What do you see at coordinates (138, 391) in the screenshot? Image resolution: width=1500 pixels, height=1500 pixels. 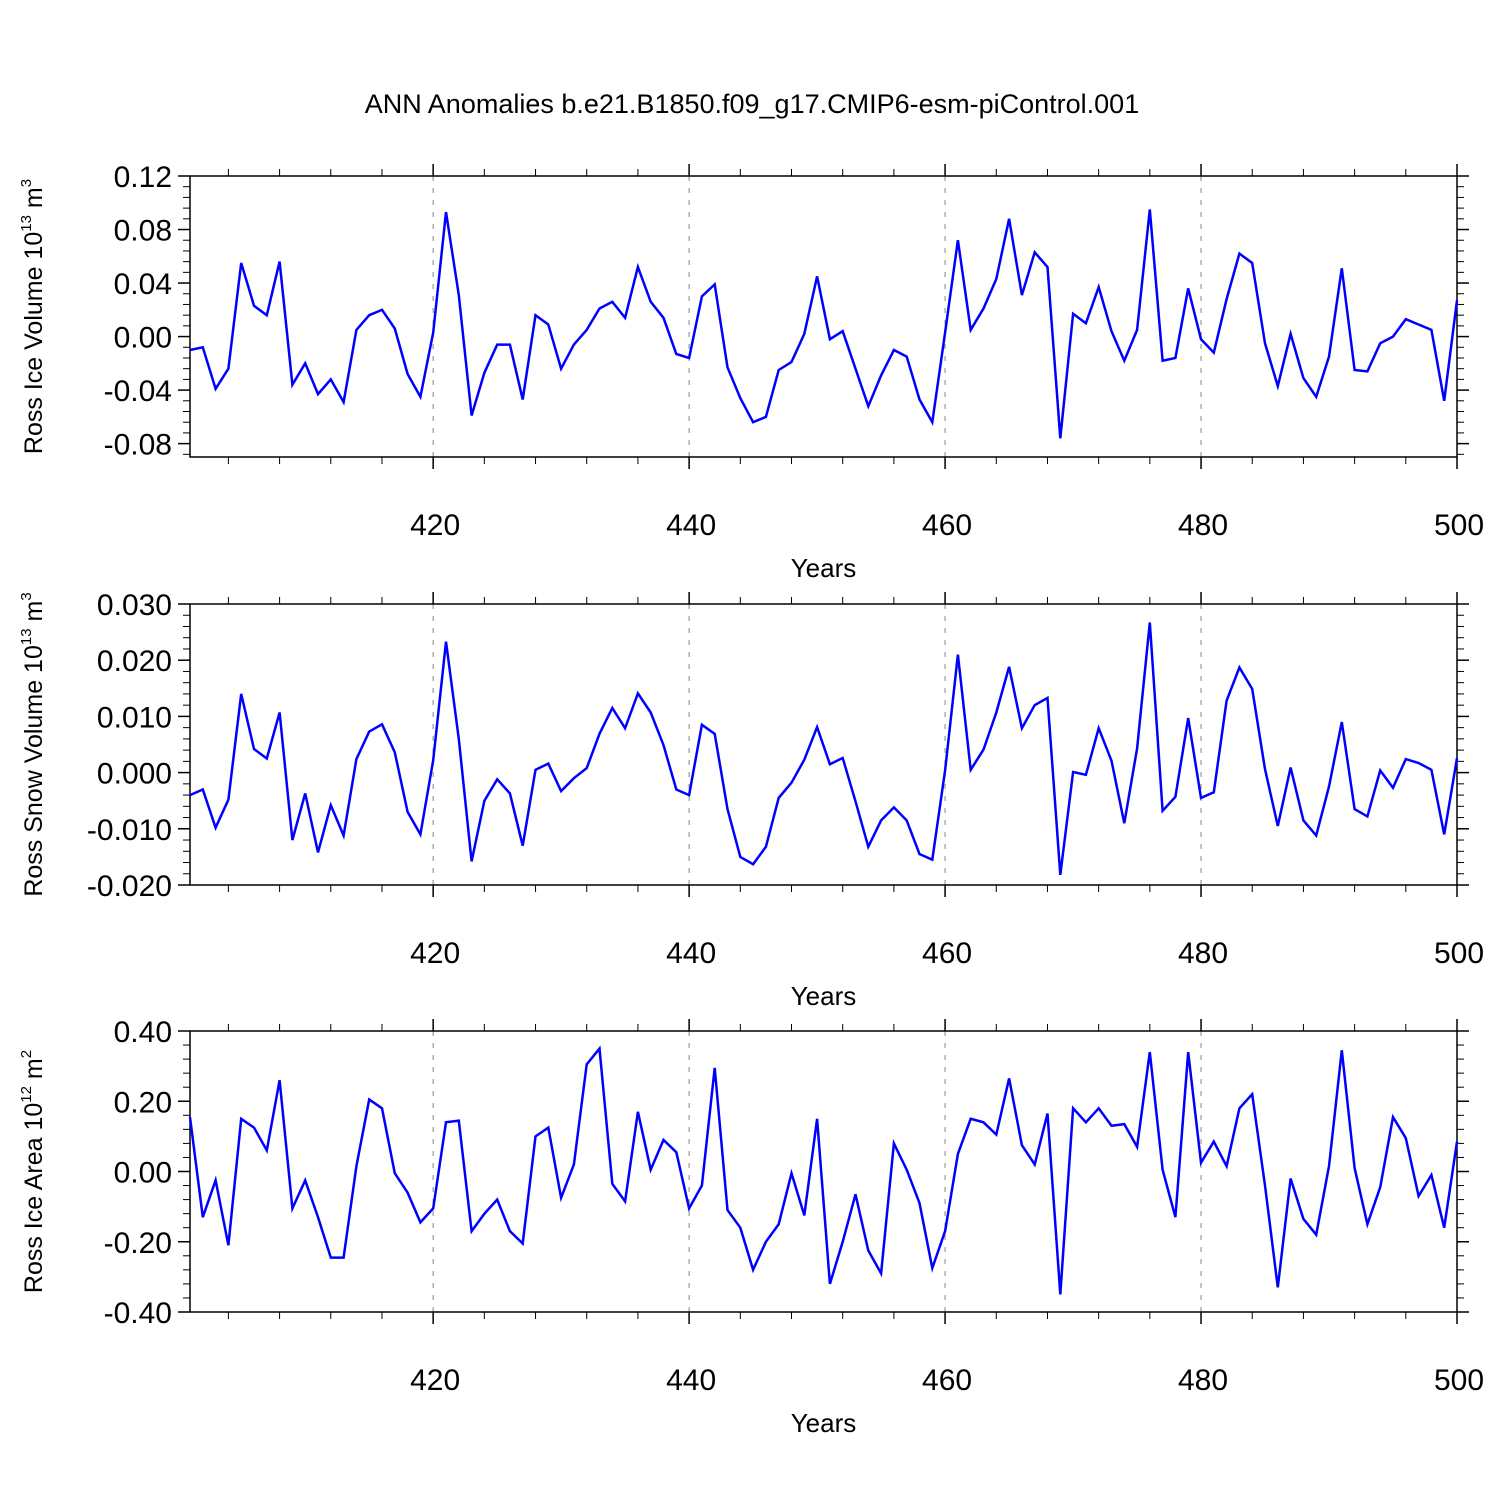 I see `ice-volume-y-tick-label: -0.04` at bounding box center [138, 391].